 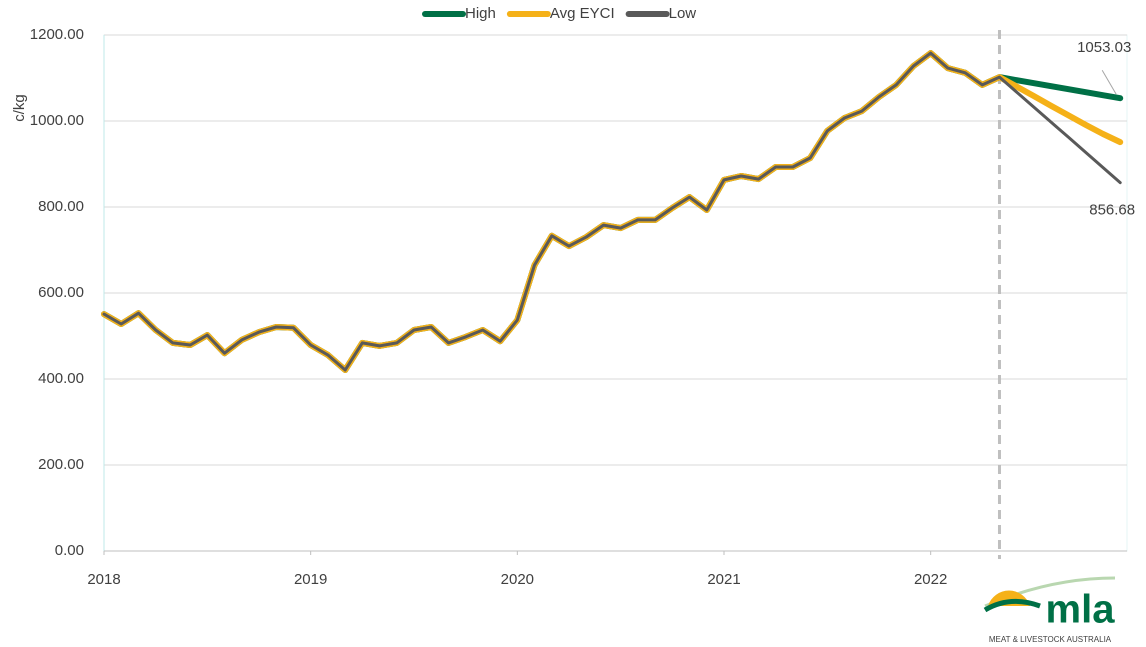 I want to click on logo: mla MEAT & LIVESTOCK AUSTRALIA, so click(x=1049, y=610).